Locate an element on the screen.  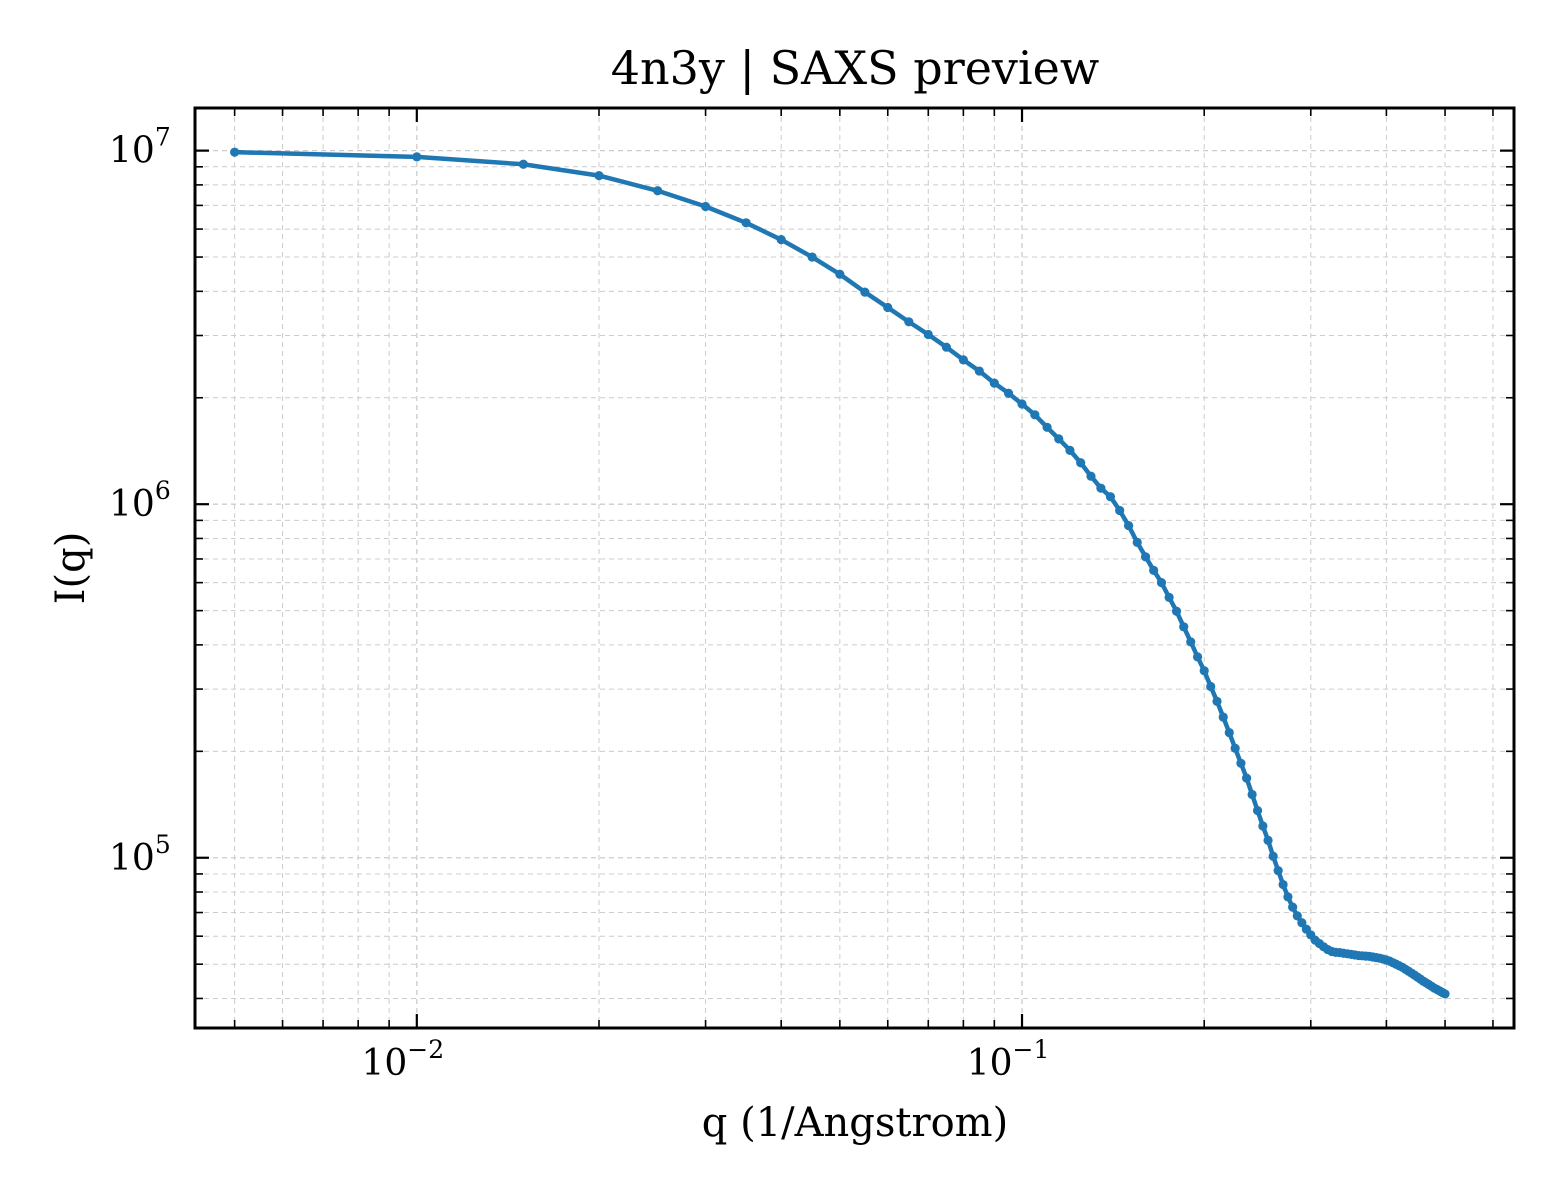
chart-title: 4n3y | SAXS preview is located at coordinates (855, 68).